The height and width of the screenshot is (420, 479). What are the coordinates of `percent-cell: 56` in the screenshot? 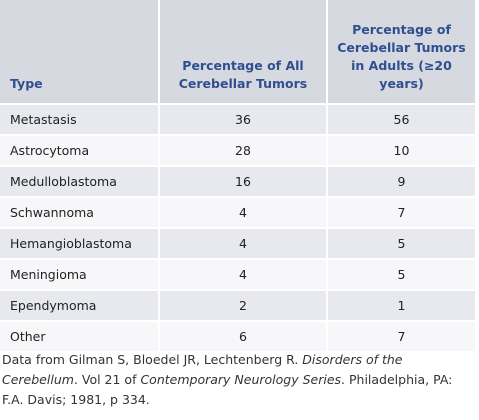 It's located at (400, 119).